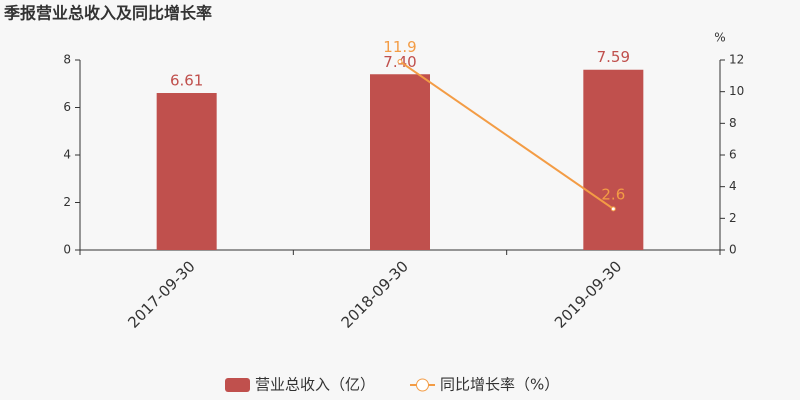 This screenshot has height=400, width=800. What do you see at coordinates (422, 385) in the screenshot?
I see `legend-swatch-point` at bounding box center [422, 385].